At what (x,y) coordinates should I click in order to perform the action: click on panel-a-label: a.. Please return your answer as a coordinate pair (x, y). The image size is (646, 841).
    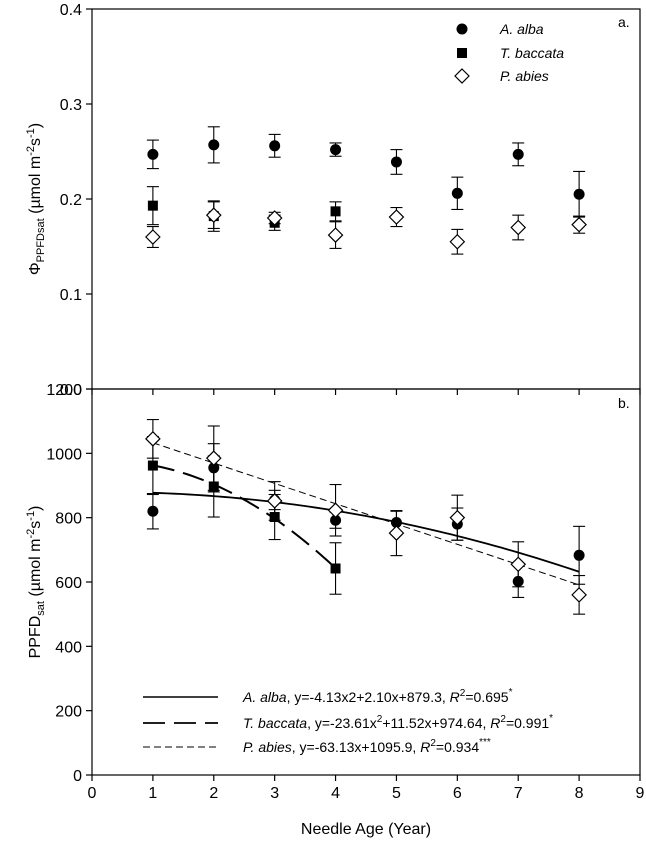
    Looking at the image, I should click on (624, 22).